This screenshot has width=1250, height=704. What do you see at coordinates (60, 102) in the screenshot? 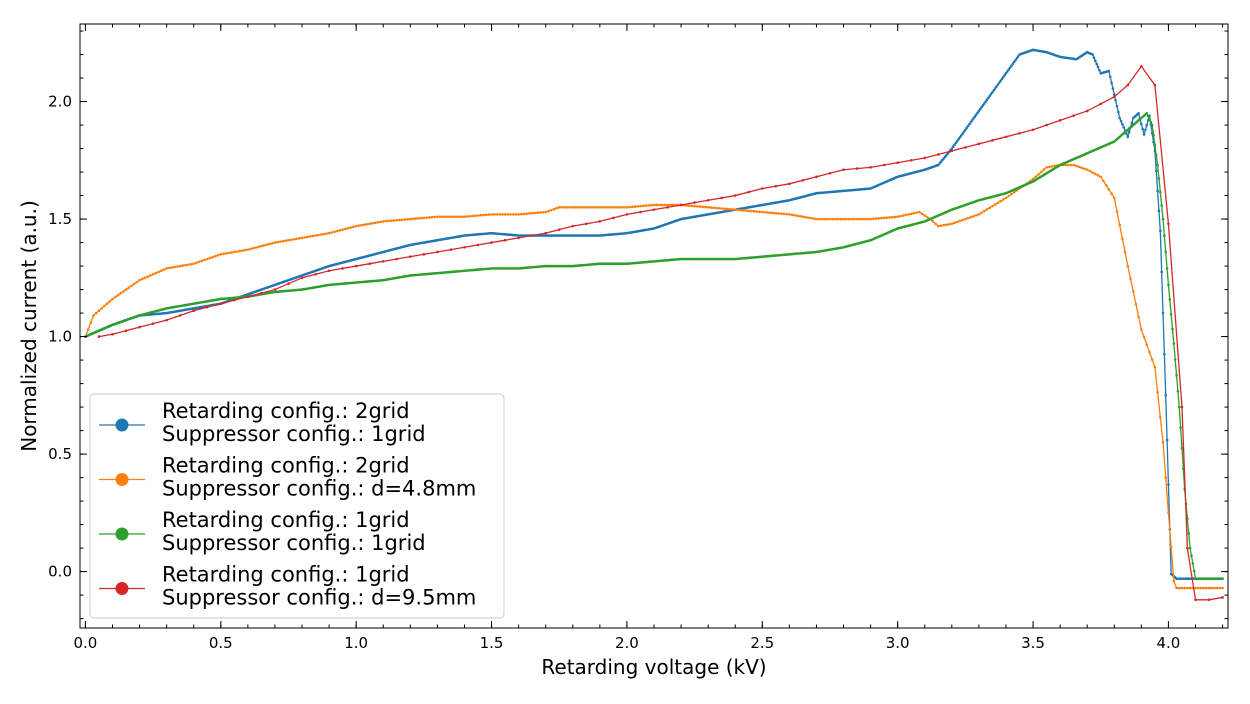
I see `y-tick-label: 2.0` at bounding box center [60, 102].